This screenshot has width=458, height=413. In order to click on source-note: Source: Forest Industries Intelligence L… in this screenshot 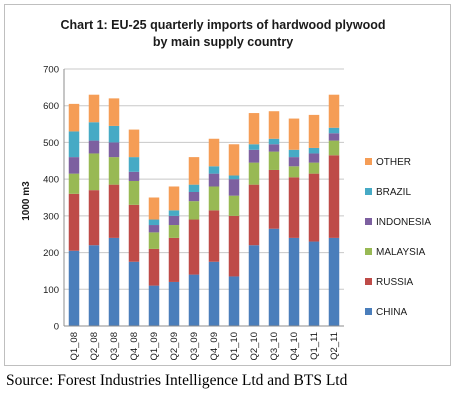, I will do `click(177, 380)`.